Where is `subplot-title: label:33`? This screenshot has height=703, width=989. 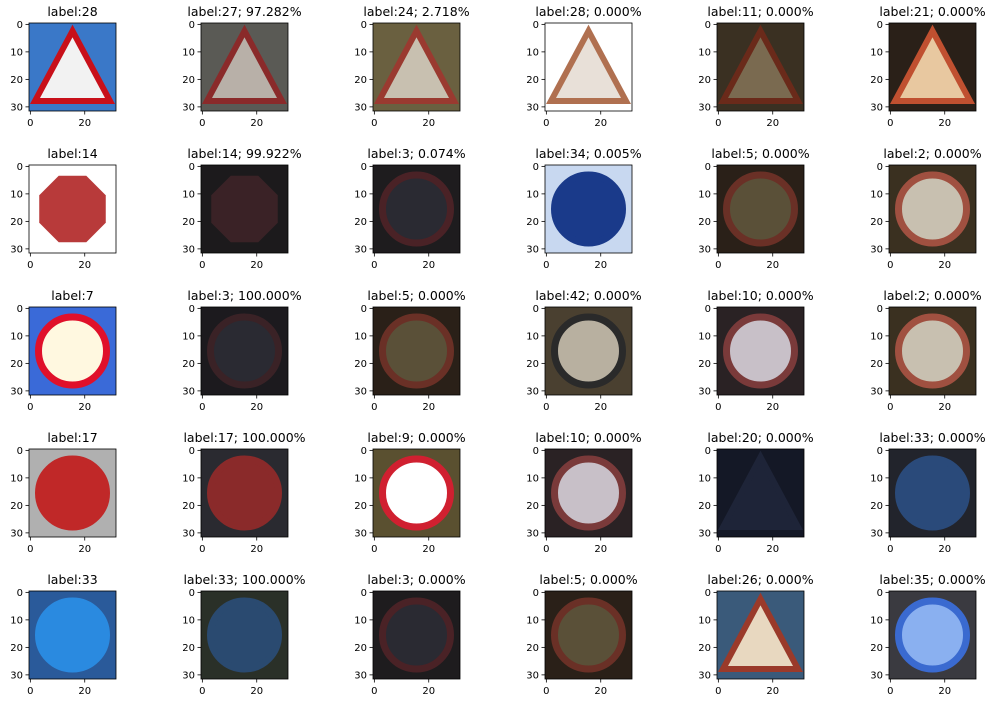
subplot-title: label:33 is located at coordinates (72, 579).